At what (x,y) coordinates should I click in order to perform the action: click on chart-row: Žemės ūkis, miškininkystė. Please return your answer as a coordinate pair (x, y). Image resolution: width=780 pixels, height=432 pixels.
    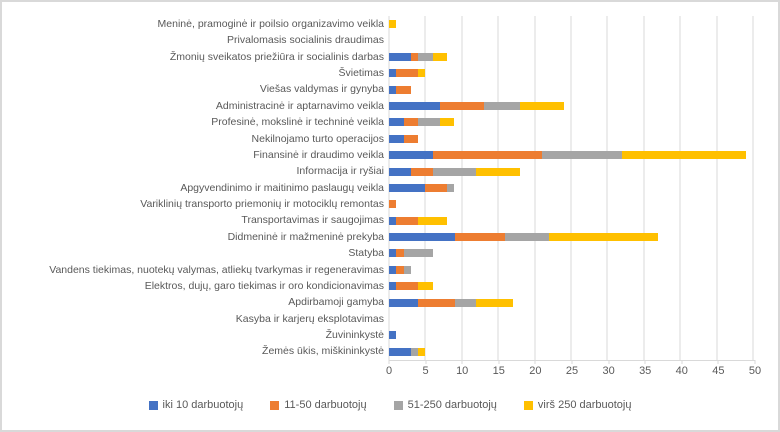
    Looking at the image, I should click on (378, 352).